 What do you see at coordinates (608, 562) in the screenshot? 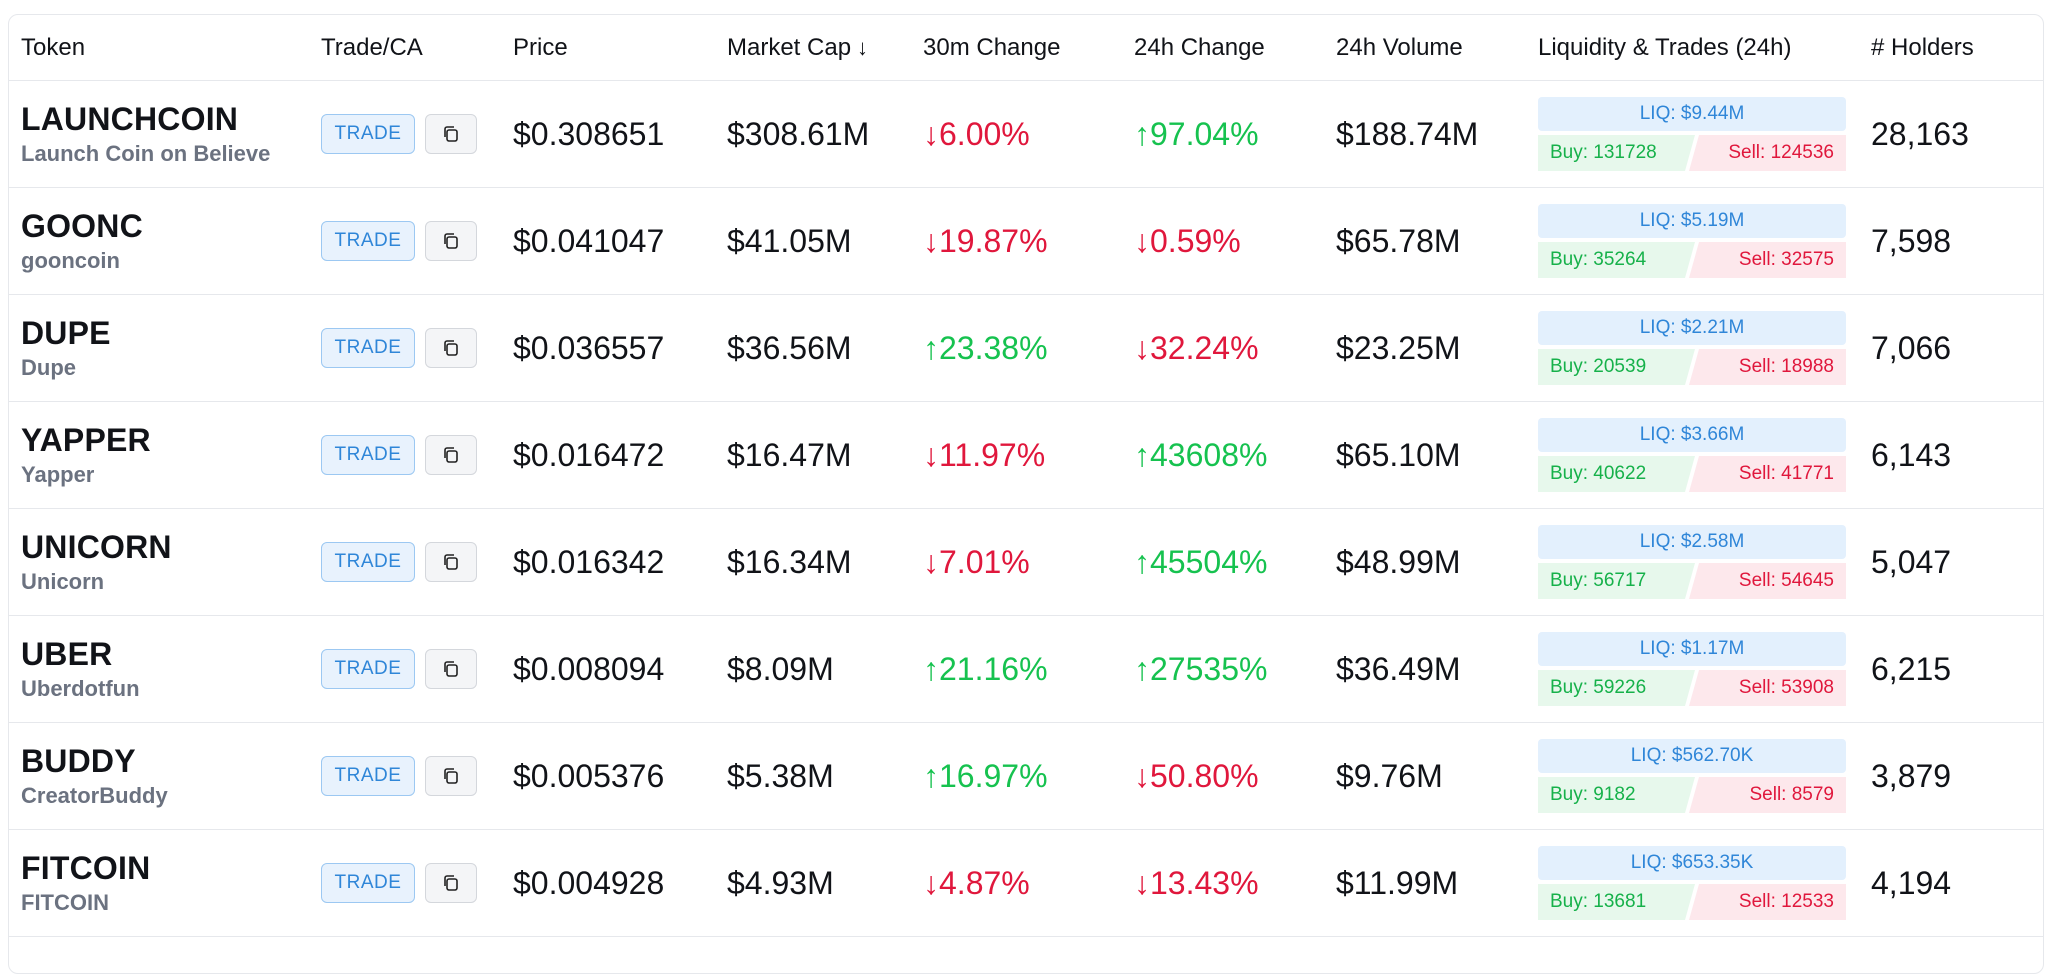
I see `price-cell: $0.016342` at bounding box center [608, 562].